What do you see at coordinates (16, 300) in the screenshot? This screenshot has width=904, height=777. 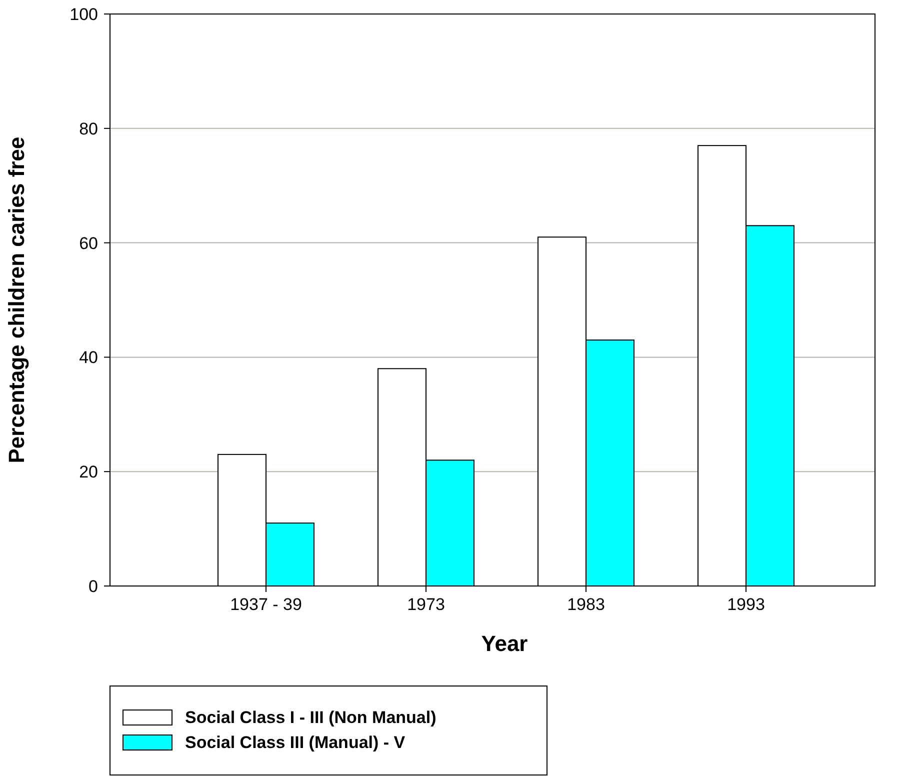 I see `y-axis-title: Percentage children caries free` at bounding box center [16, 300].